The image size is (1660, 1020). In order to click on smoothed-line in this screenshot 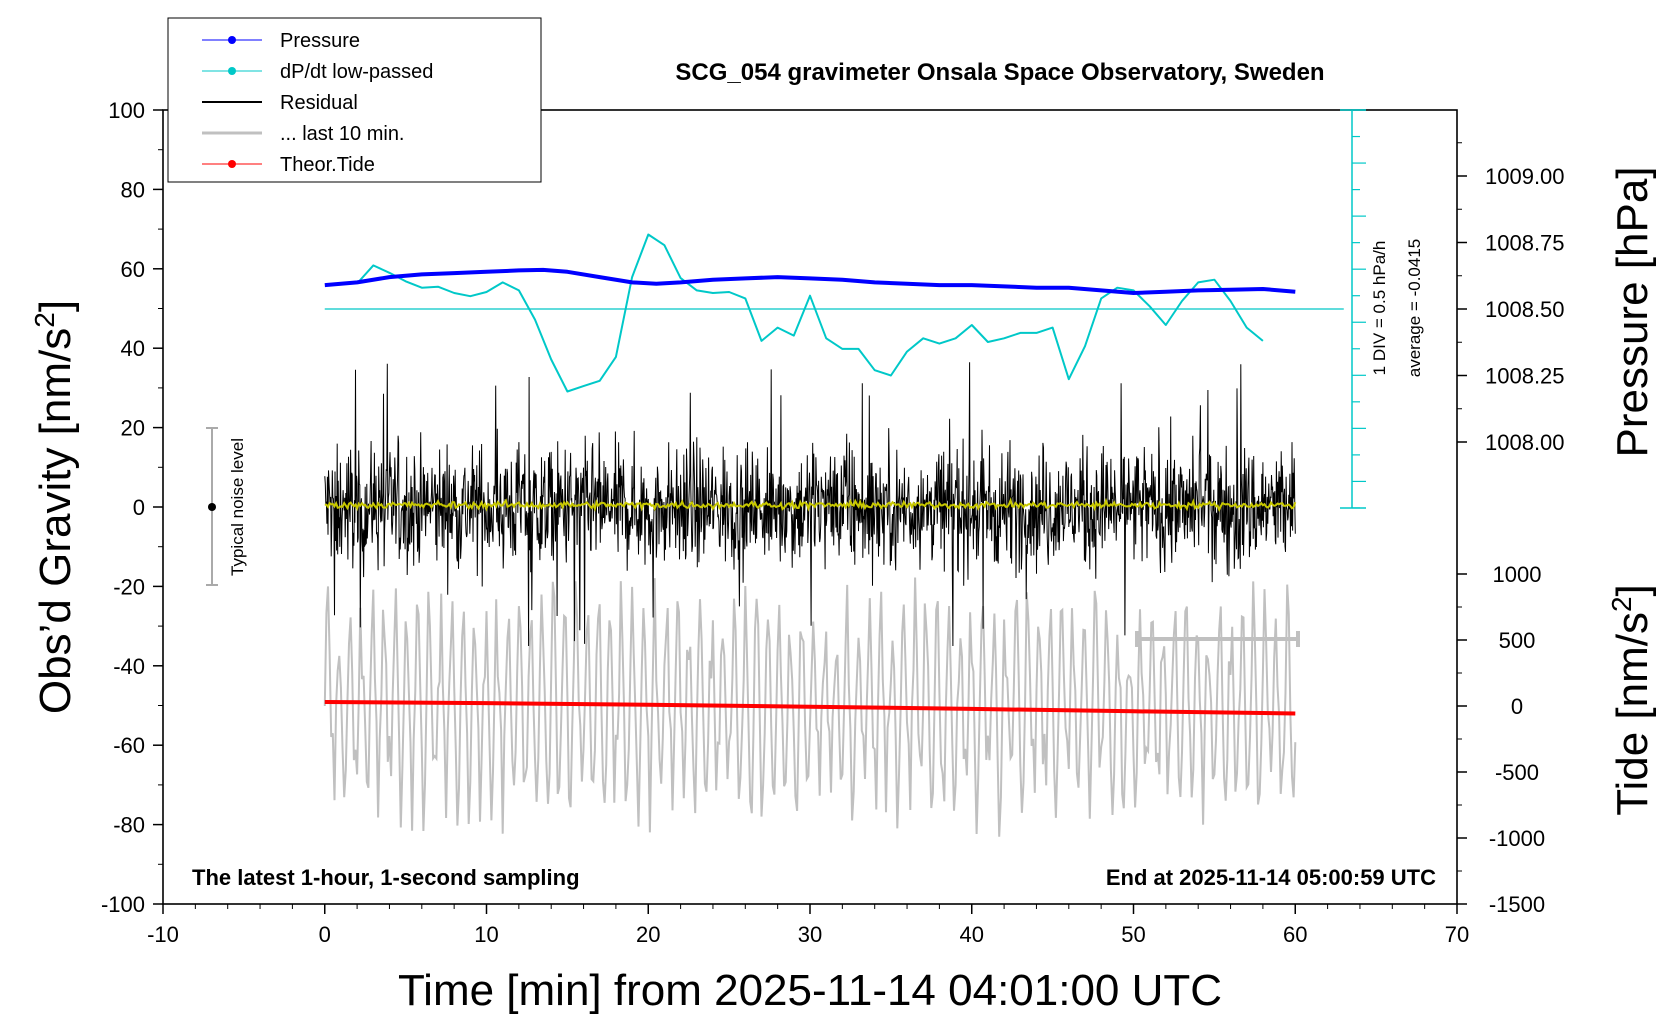, I will do `click(810, 505)`.